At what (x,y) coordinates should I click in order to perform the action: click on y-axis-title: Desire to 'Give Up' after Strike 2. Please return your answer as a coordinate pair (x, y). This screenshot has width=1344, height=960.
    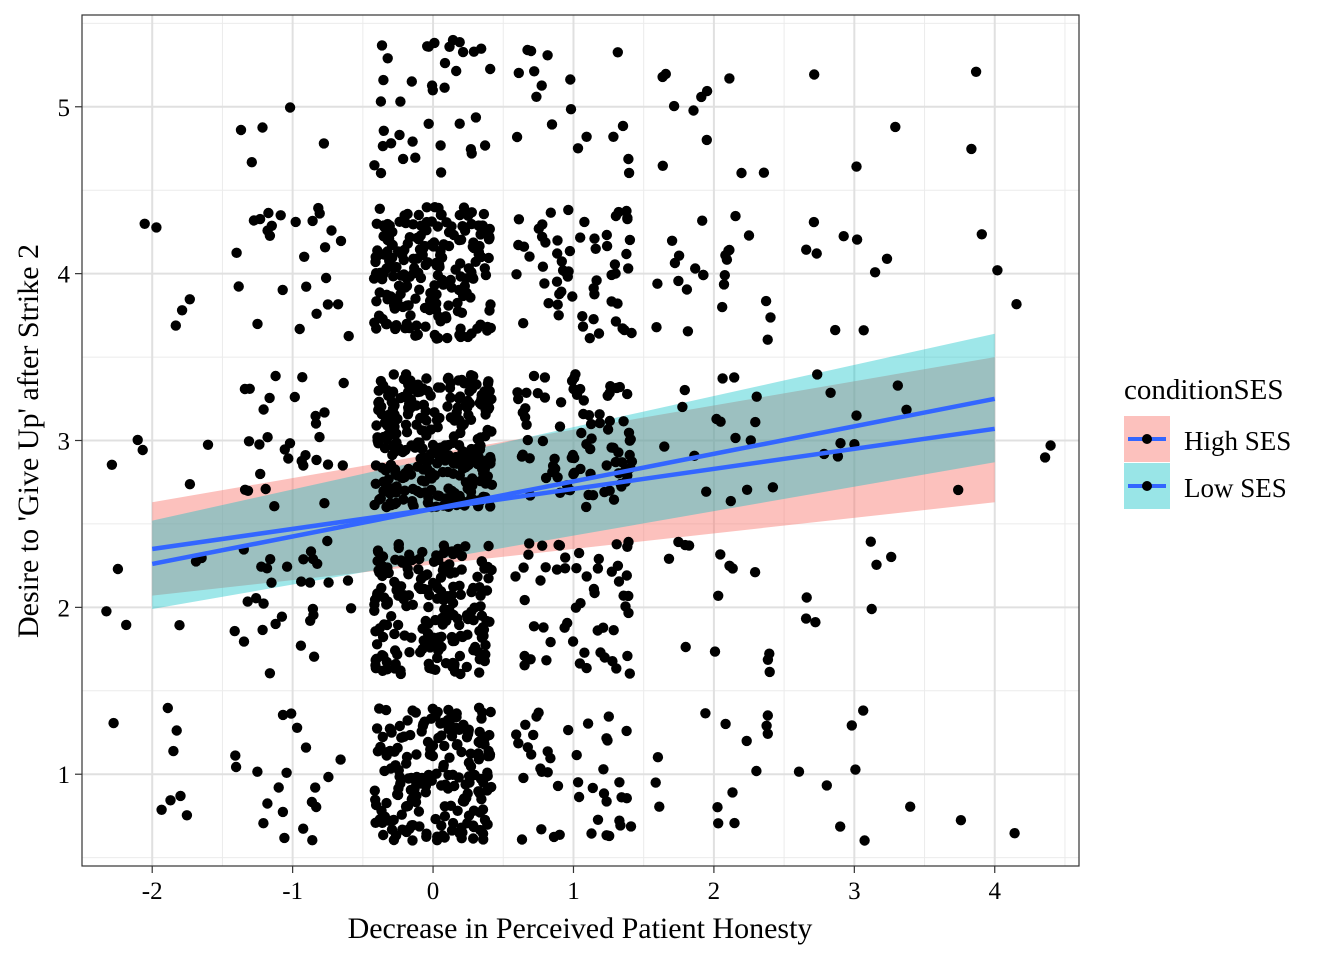
    Looking at the image, I should click on (28, 441).